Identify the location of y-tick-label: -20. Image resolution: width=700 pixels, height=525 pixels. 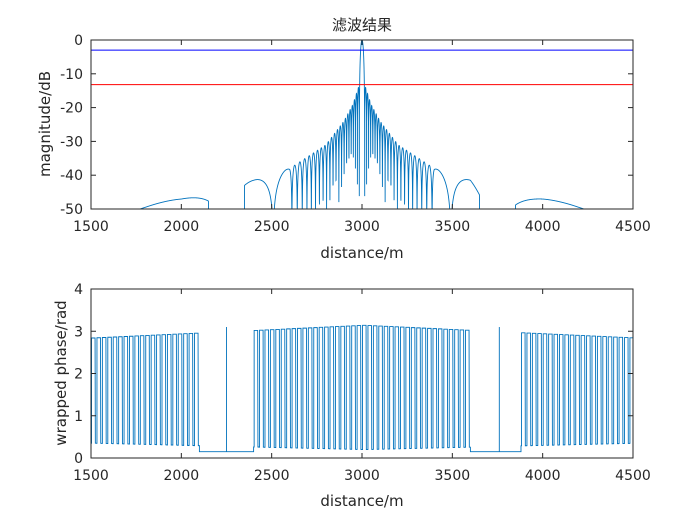
(71, 109).